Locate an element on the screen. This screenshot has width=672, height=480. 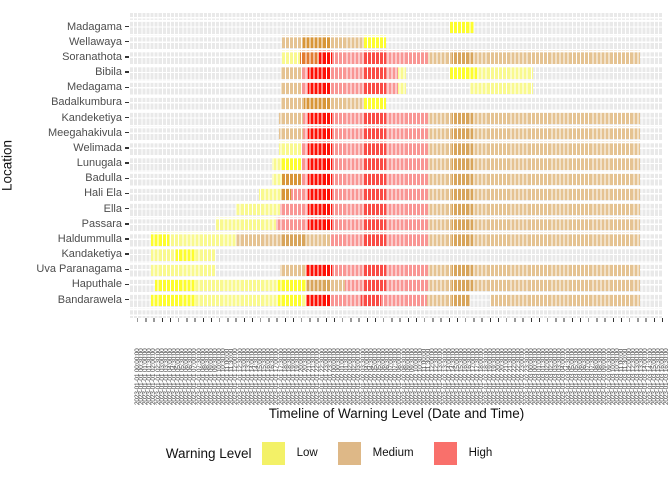
y-axis-label: Haldummulla is located at coordinates (89, 238).